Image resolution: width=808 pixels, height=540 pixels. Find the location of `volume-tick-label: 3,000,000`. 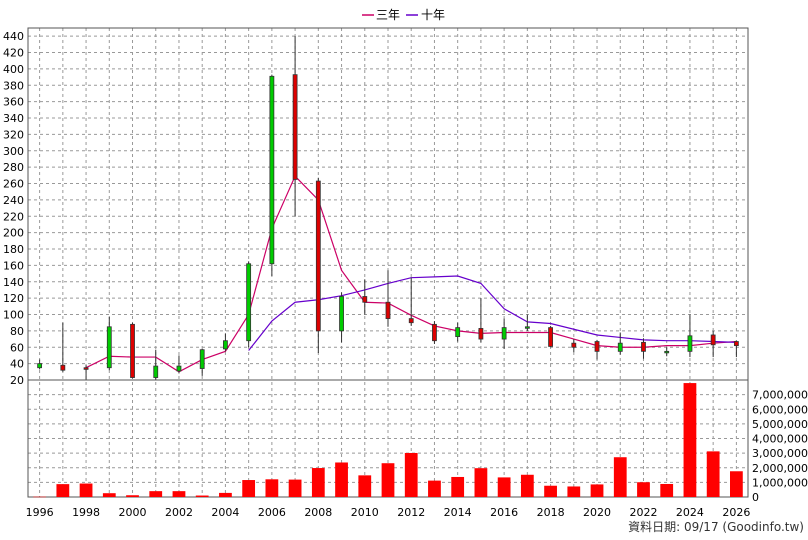

volume-tick-label: 3,000,000 is located at coordinates (780, 453).